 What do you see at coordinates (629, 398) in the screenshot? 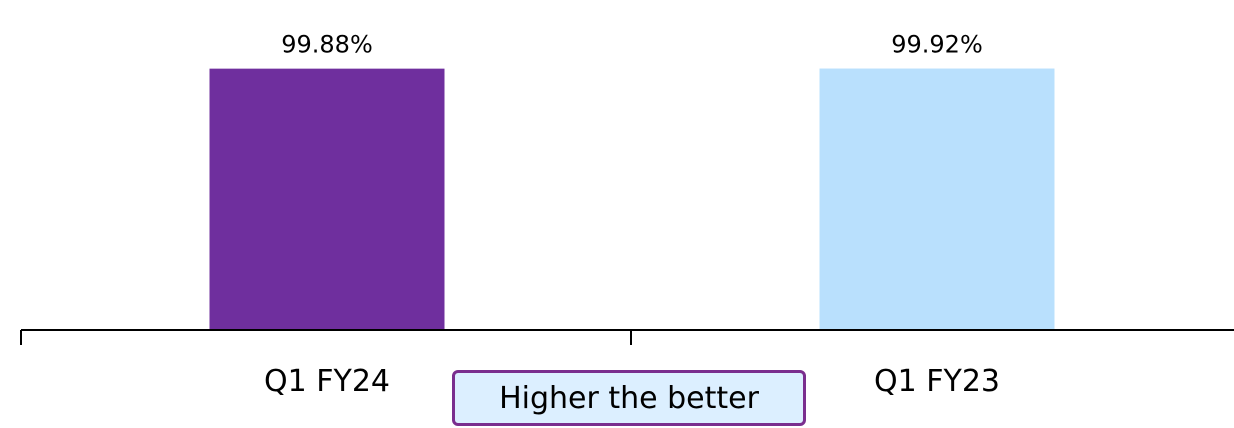
I see `higher-the-better-note: Higher the better` at bounding box center [629, 398].